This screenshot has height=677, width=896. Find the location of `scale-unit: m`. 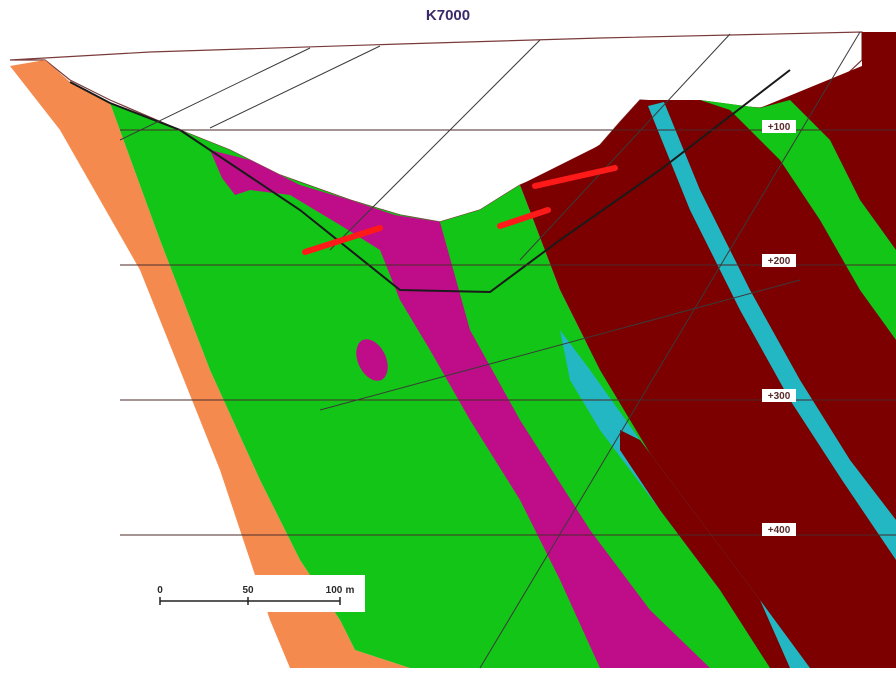

scale-unit: m is located at coordinates (350, 590).